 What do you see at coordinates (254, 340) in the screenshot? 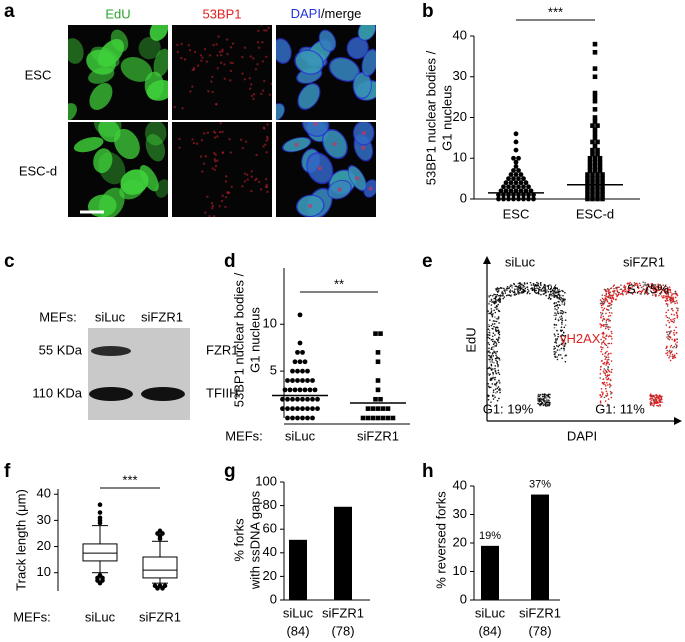
I see `y-axis-label: G1 nucleus` at bounding box center [254, 340].